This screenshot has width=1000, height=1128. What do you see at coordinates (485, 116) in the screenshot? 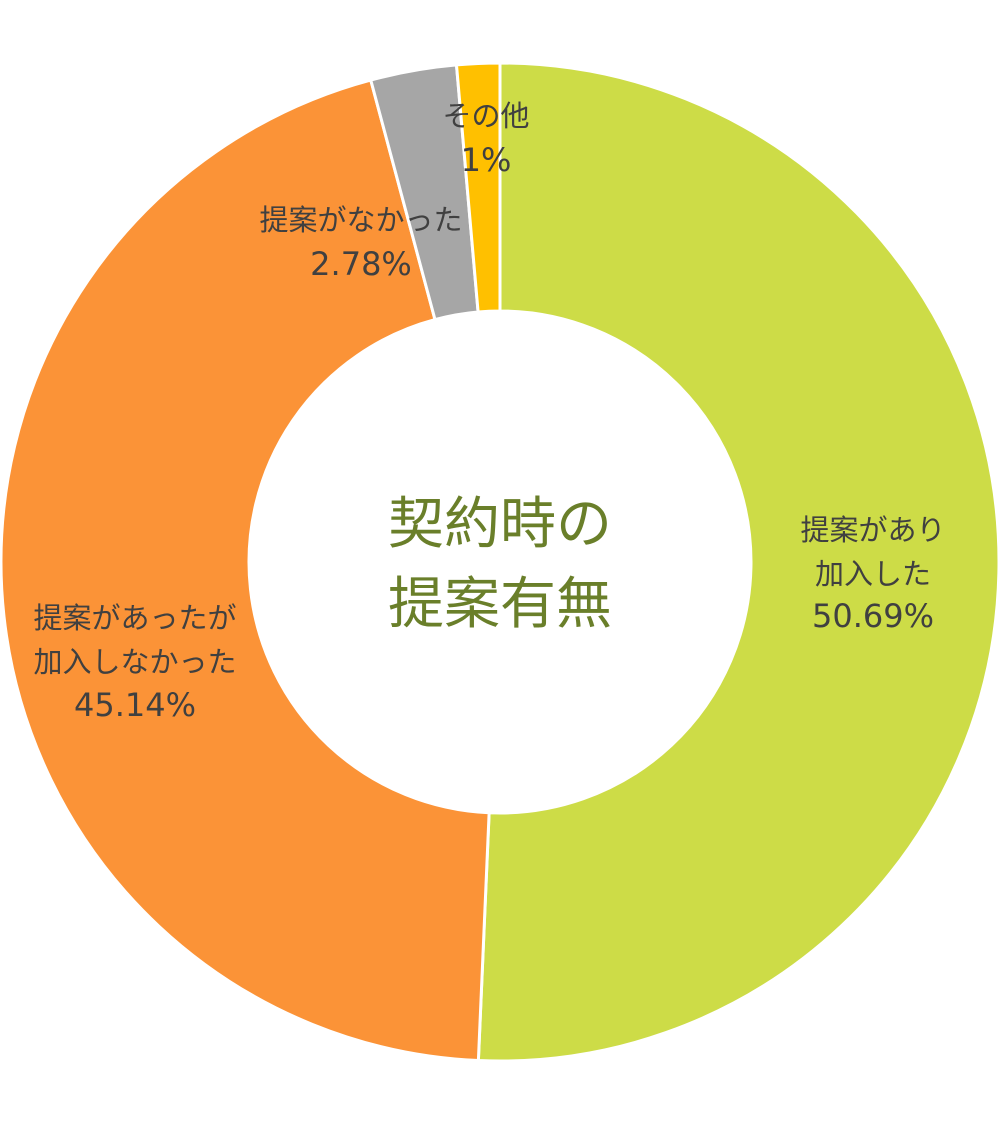
I see `slice-4-label-line-1: その他` at bounding box center [485, 116].